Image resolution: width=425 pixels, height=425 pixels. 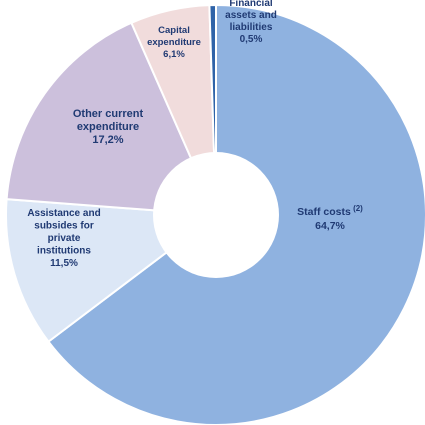 What do you see at coordinates (251, 39) in the screenshot?
I see `slice-pct-4: 0,5%` at bounding box center [251, 39].